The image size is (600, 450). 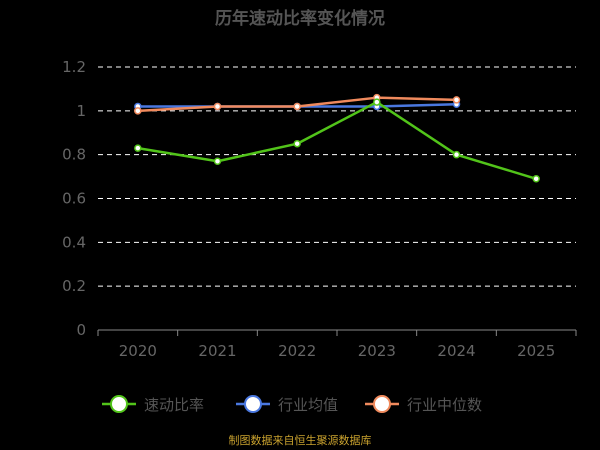 I want to click on x-tick-label: 2024, so click(x=456, y=351).